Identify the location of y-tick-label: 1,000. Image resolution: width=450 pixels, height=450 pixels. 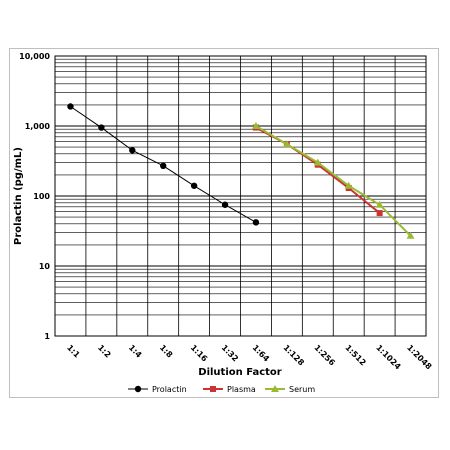
(38, 126).